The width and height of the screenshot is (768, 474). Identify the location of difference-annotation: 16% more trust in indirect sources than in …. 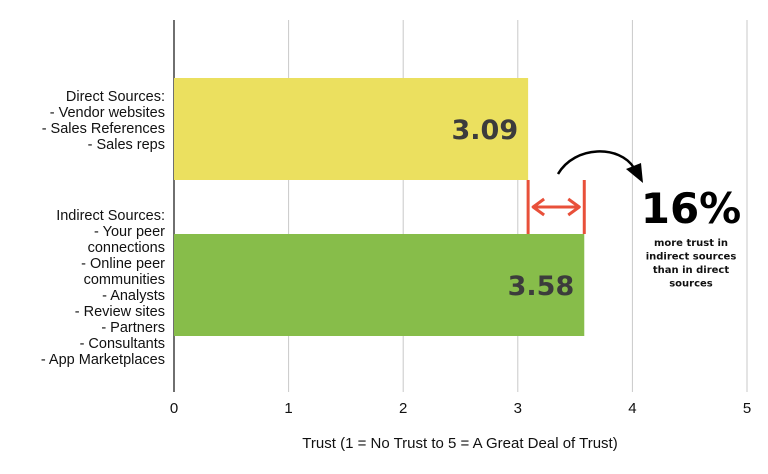
(634, 220).